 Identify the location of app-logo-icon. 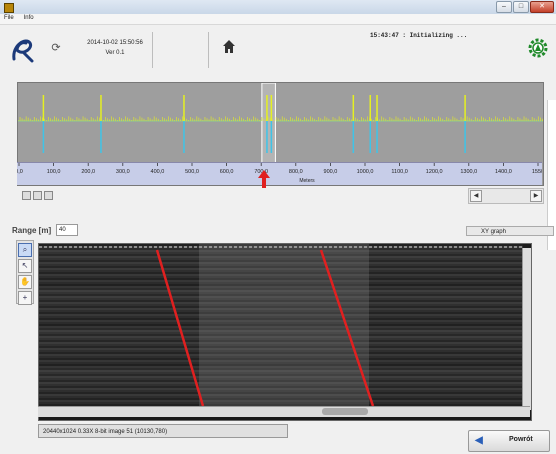
(23, 51).